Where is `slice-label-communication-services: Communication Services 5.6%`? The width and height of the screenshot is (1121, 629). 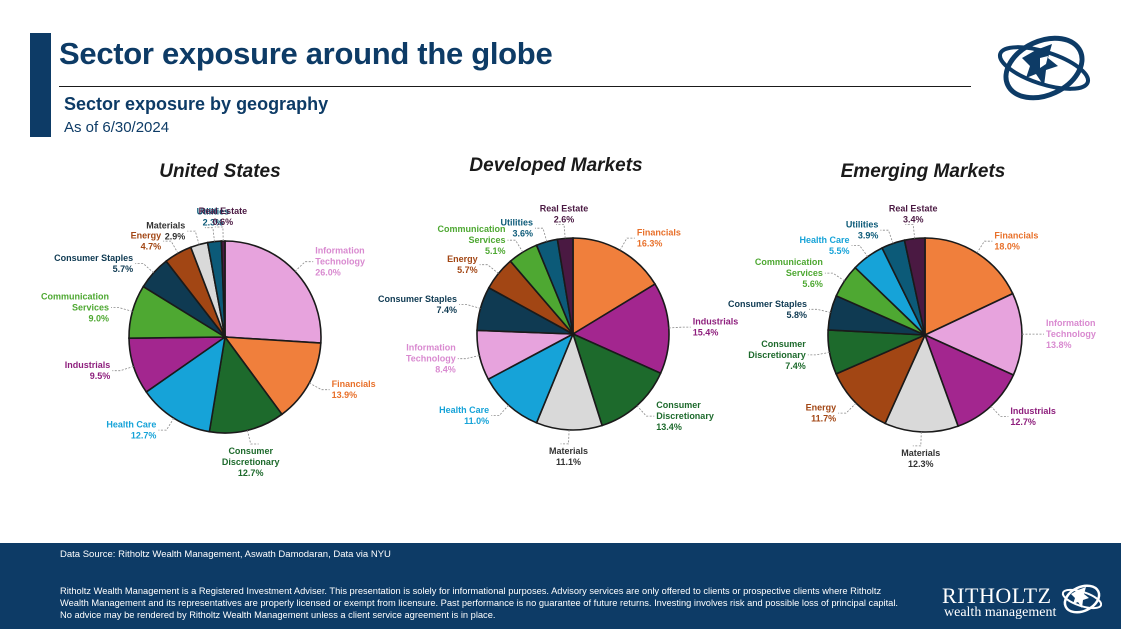 slice-label-communication-services: Communication Services 5.6% is located at coordinates (789, 273).